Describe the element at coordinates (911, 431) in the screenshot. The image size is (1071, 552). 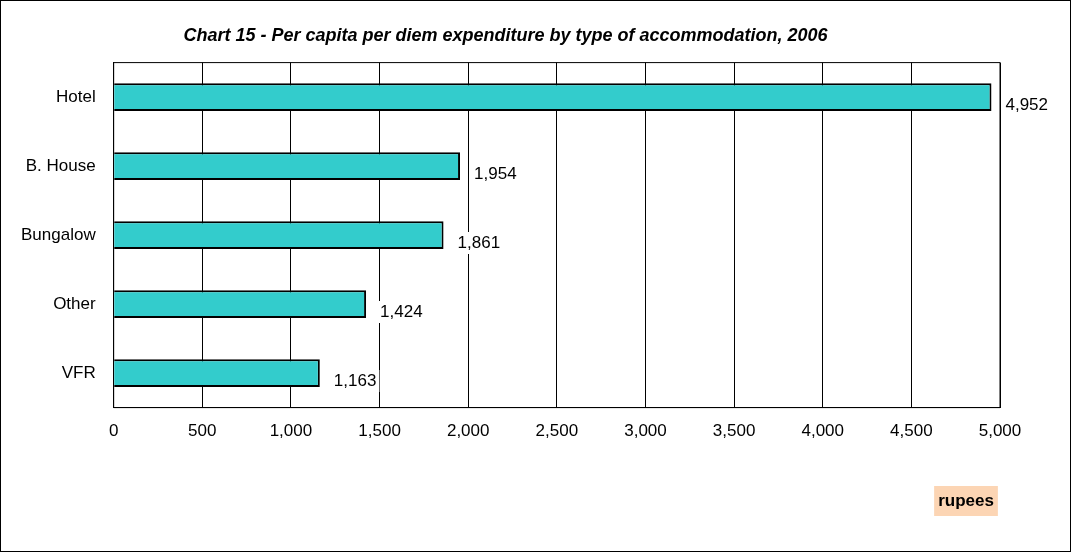
I see `x-tick-label: 4,500` at that location.